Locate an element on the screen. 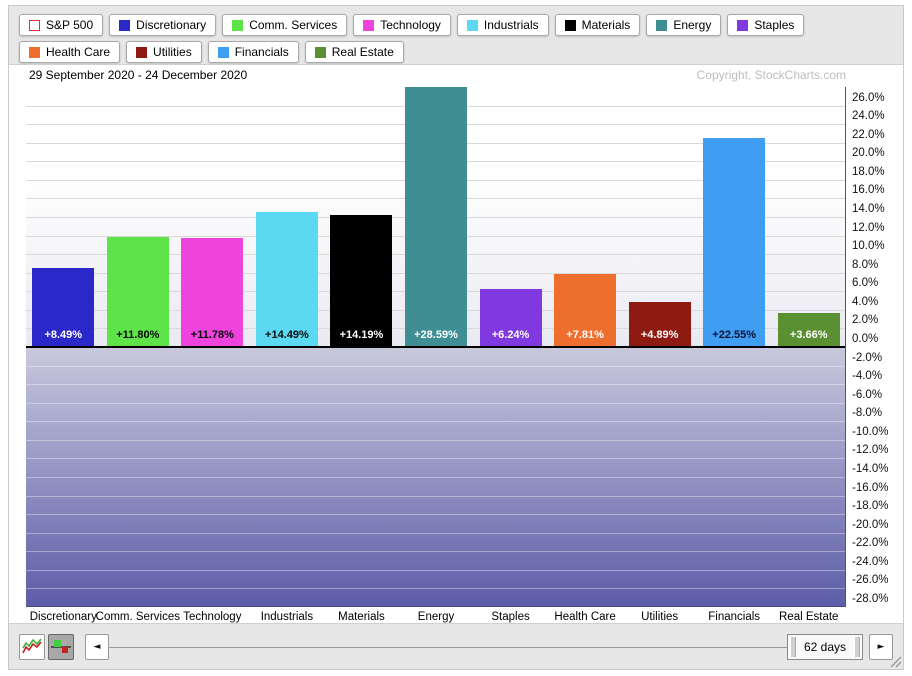 The width and height of the screenshot is (912, 676). legend-button-staples: Staples is located at coordinates (766, 25).